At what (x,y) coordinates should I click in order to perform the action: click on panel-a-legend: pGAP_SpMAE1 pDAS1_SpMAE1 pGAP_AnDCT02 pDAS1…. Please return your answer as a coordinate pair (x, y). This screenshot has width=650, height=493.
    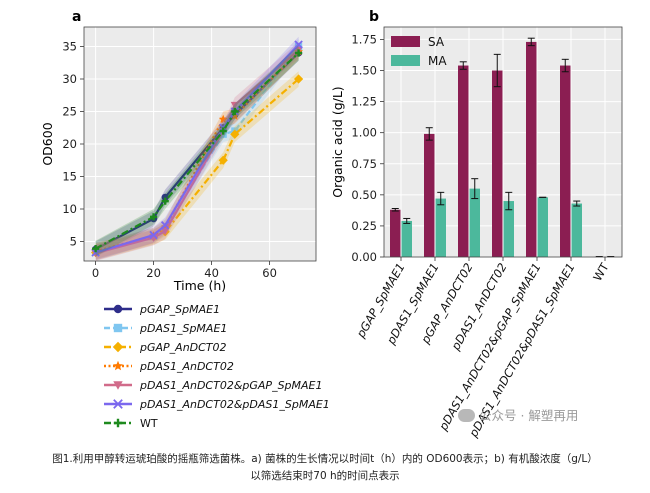
    Looking at the image, I should click on (217, 366).